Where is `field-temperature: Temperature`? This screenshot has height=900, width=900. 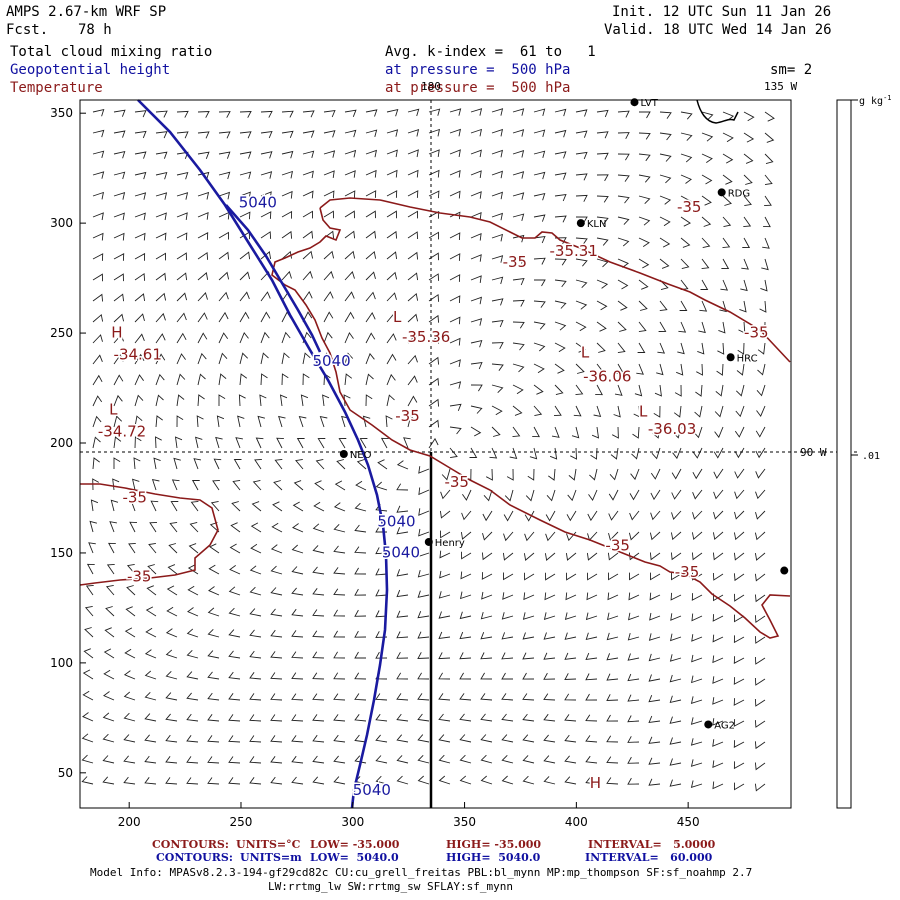
field-temperature: Temperature is located at coordinates (56, 88).